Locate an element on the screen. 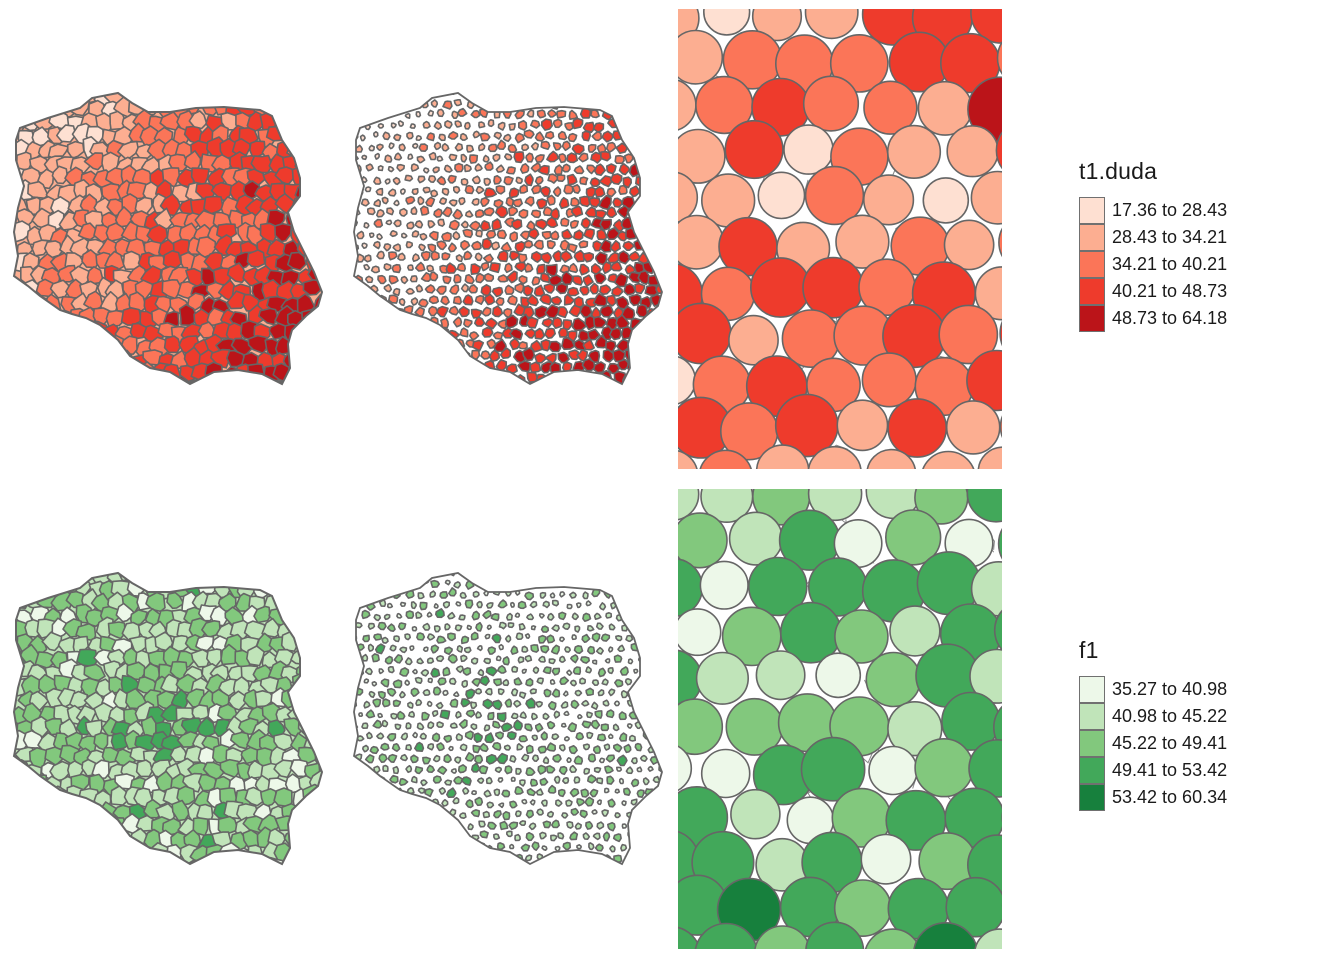 Image resolution: width=1344 pixels, height=960 pixels. legend-swatch is located at coordinates (1092, 716).